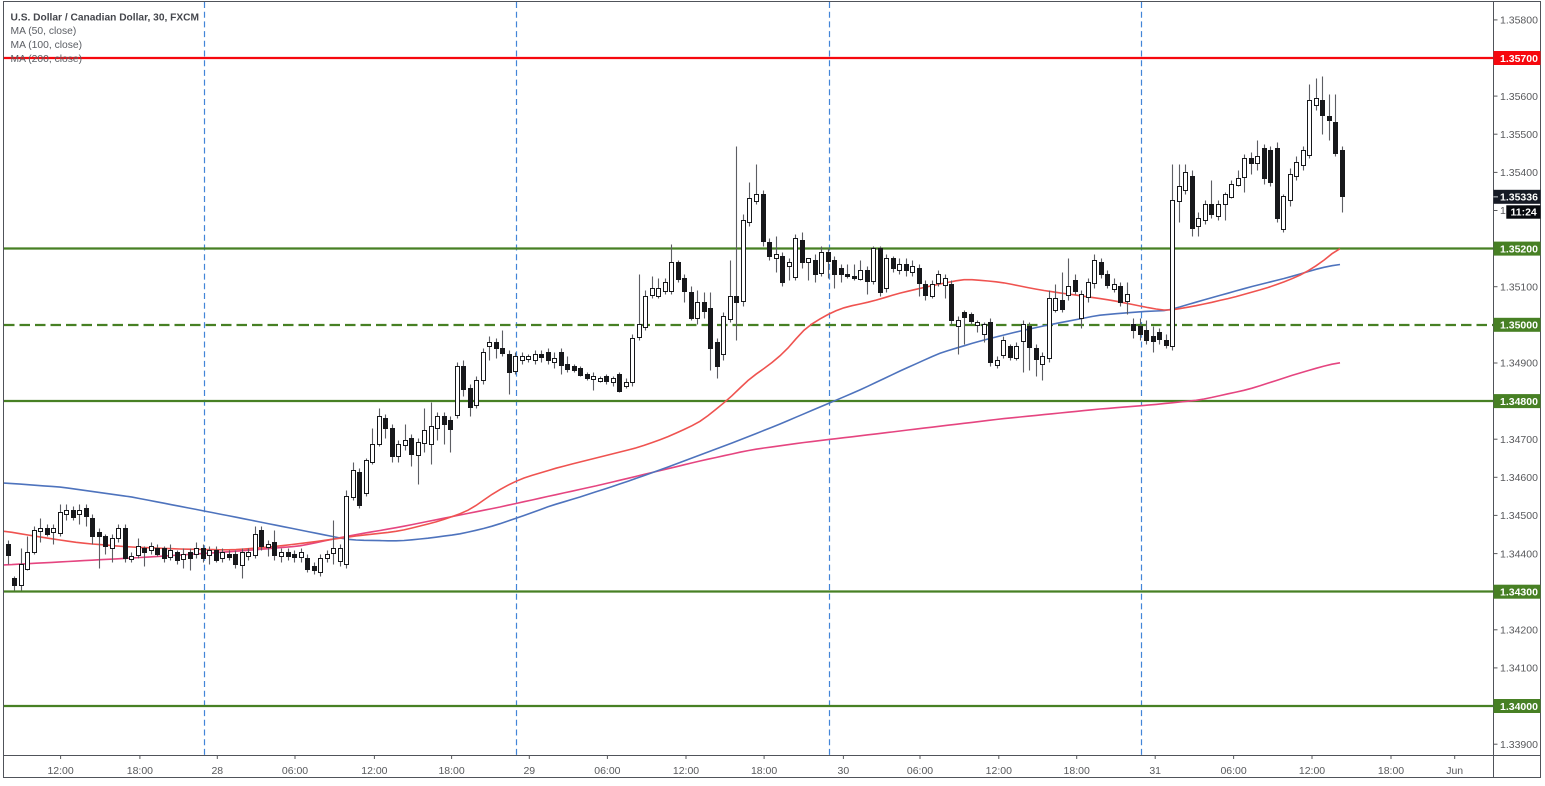 The height and width of the screenshot is (786, 1545). I want to click on svg-text: 1.34100, so click(1519, 669).